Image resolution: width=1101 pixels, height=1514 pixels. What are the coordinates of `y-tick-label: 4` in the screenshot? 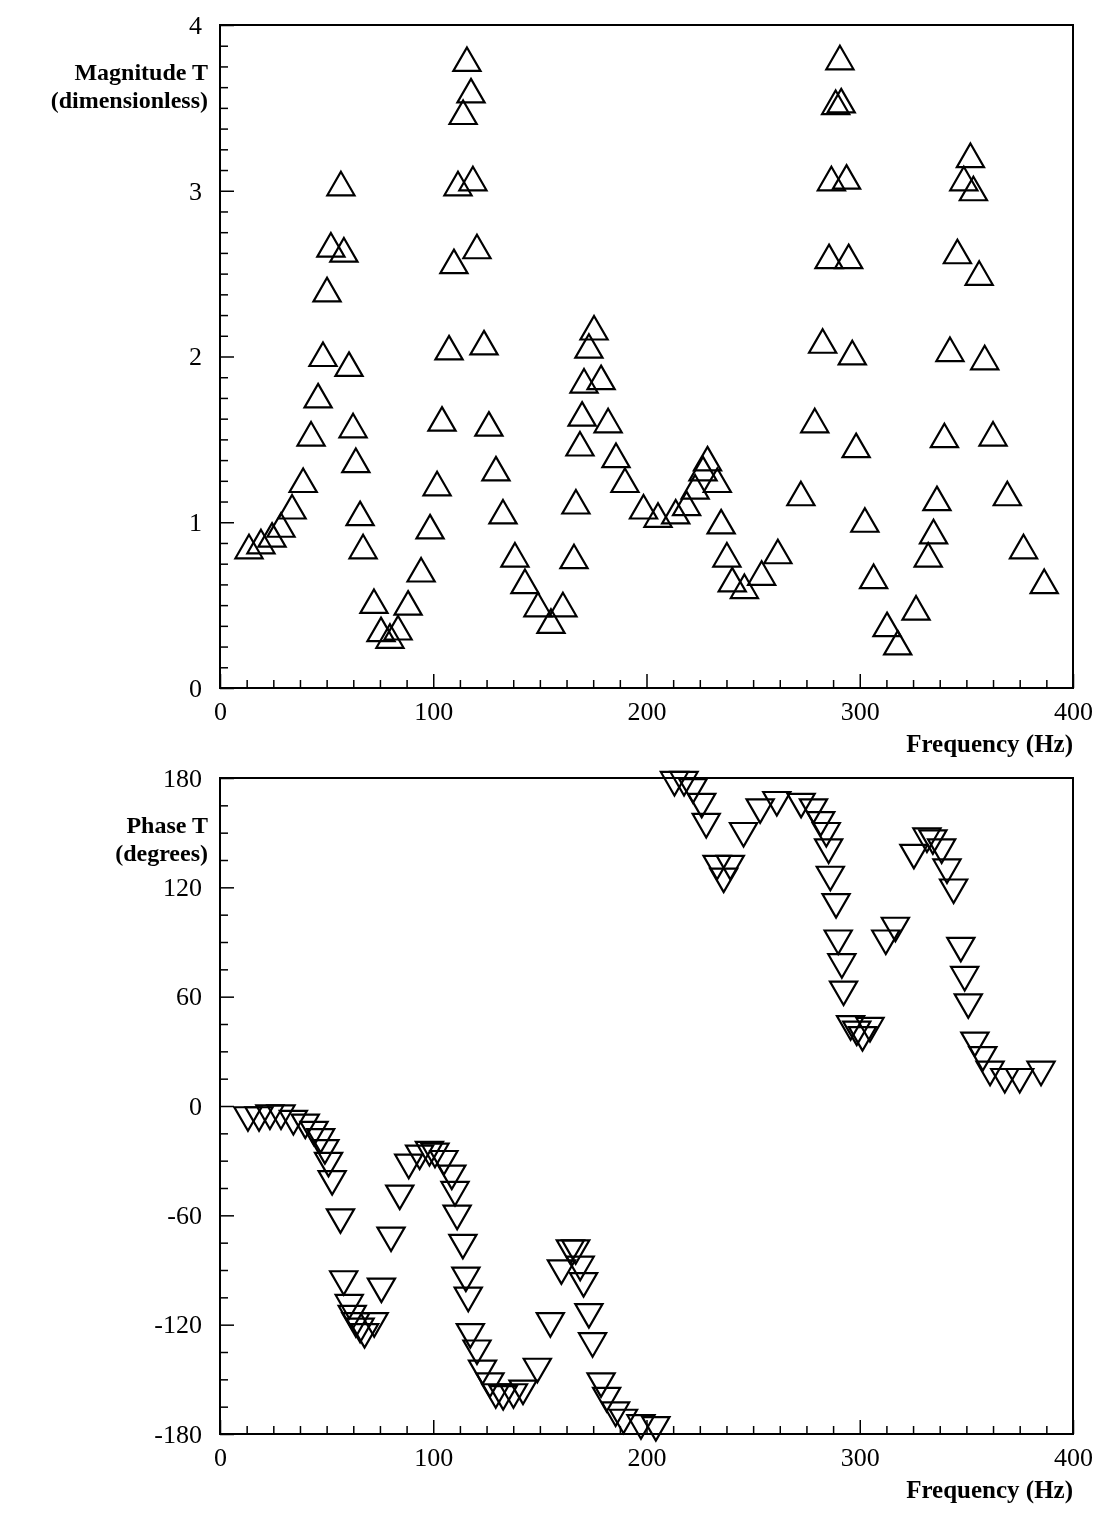 It's located at (195, 25).